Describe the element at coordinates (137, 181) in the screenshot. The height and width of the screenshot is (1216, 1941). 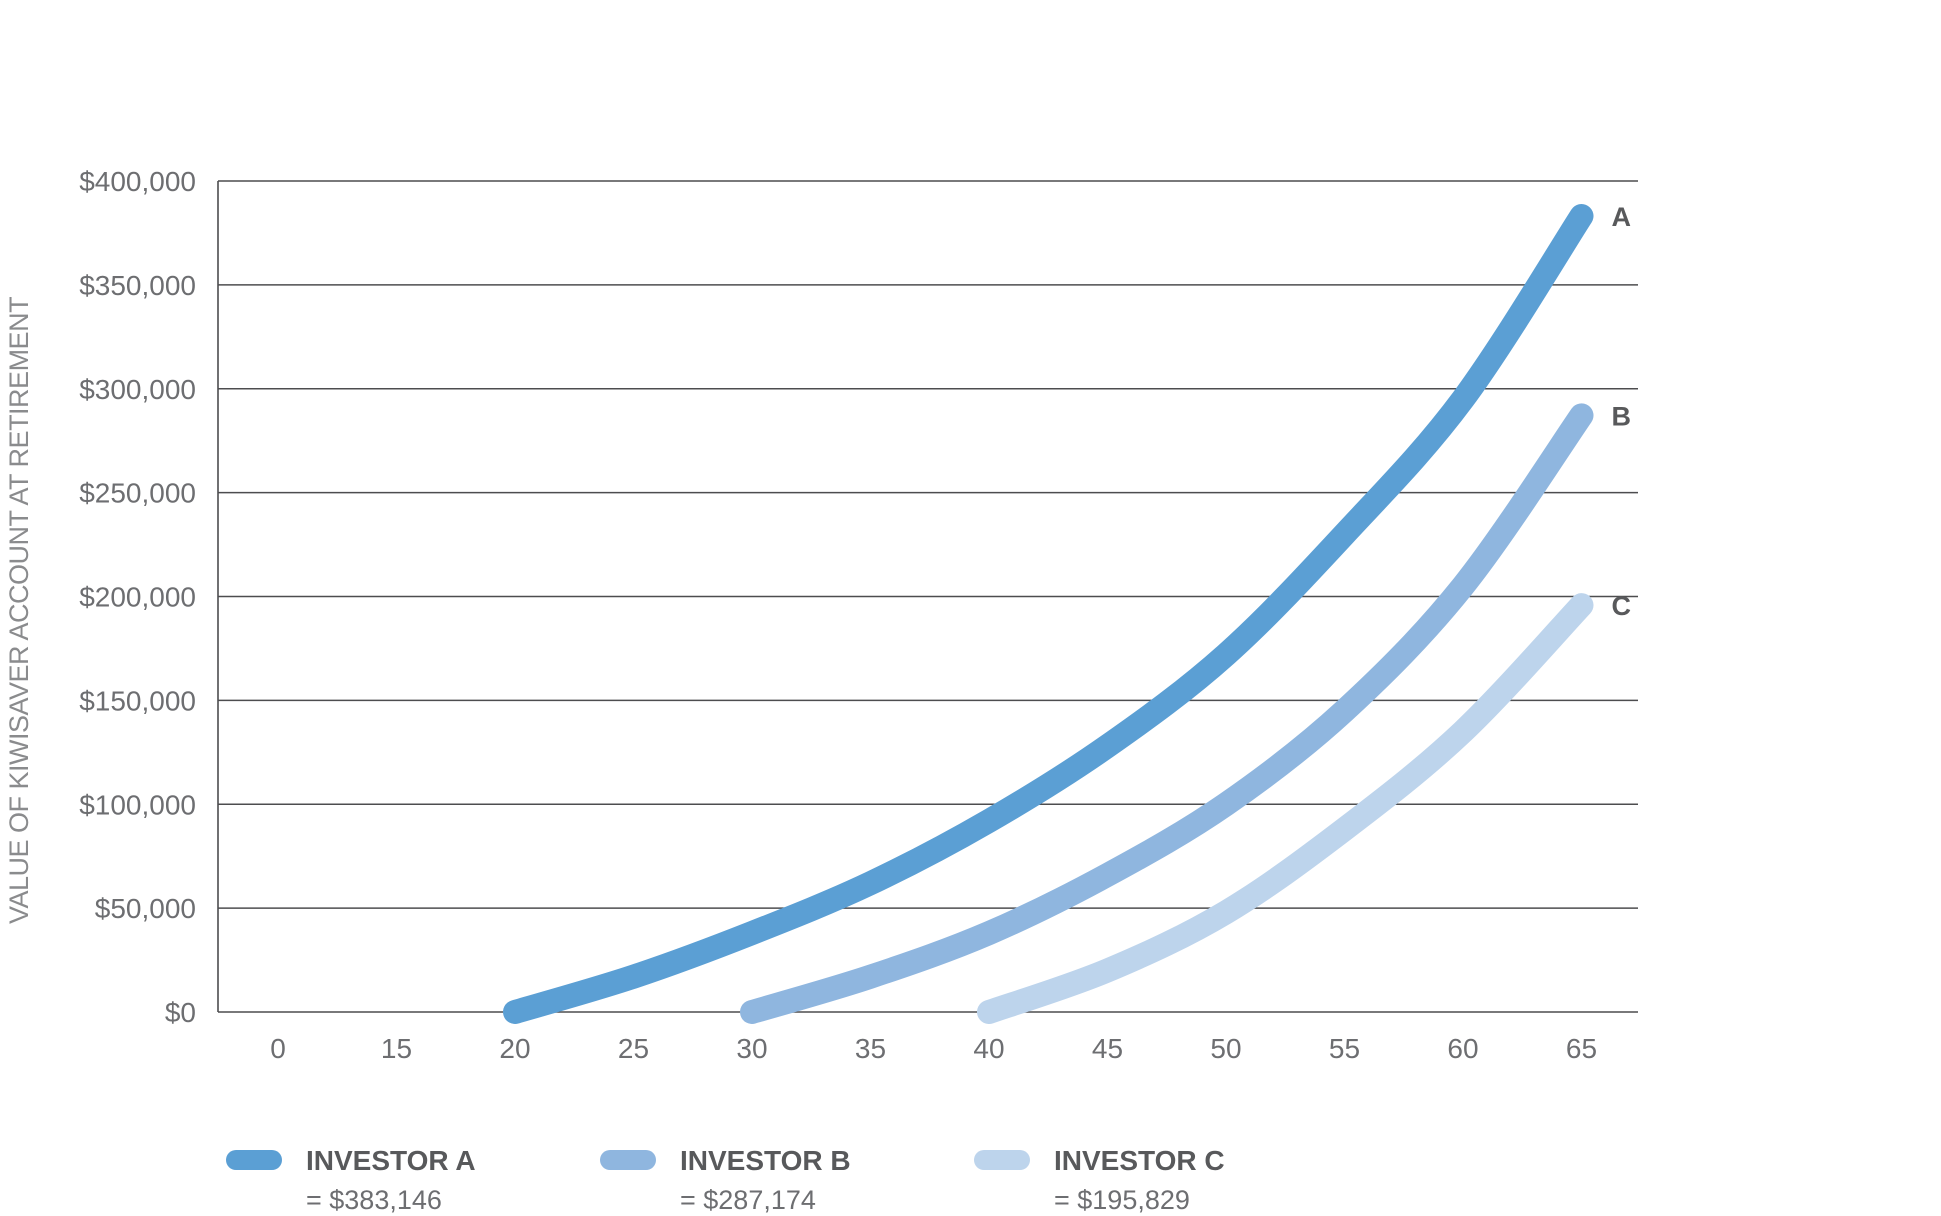
I see `y-tick-label: $400,000` at that location.